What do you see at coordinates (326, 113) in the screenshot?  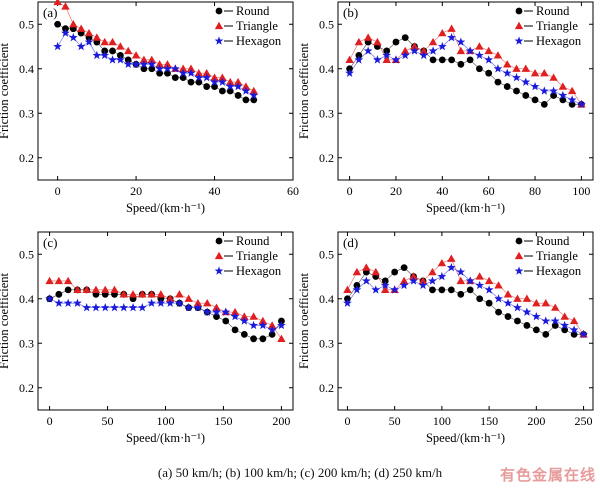 I see `y-tick-label: 0.3` at bounding box center [326, 113].